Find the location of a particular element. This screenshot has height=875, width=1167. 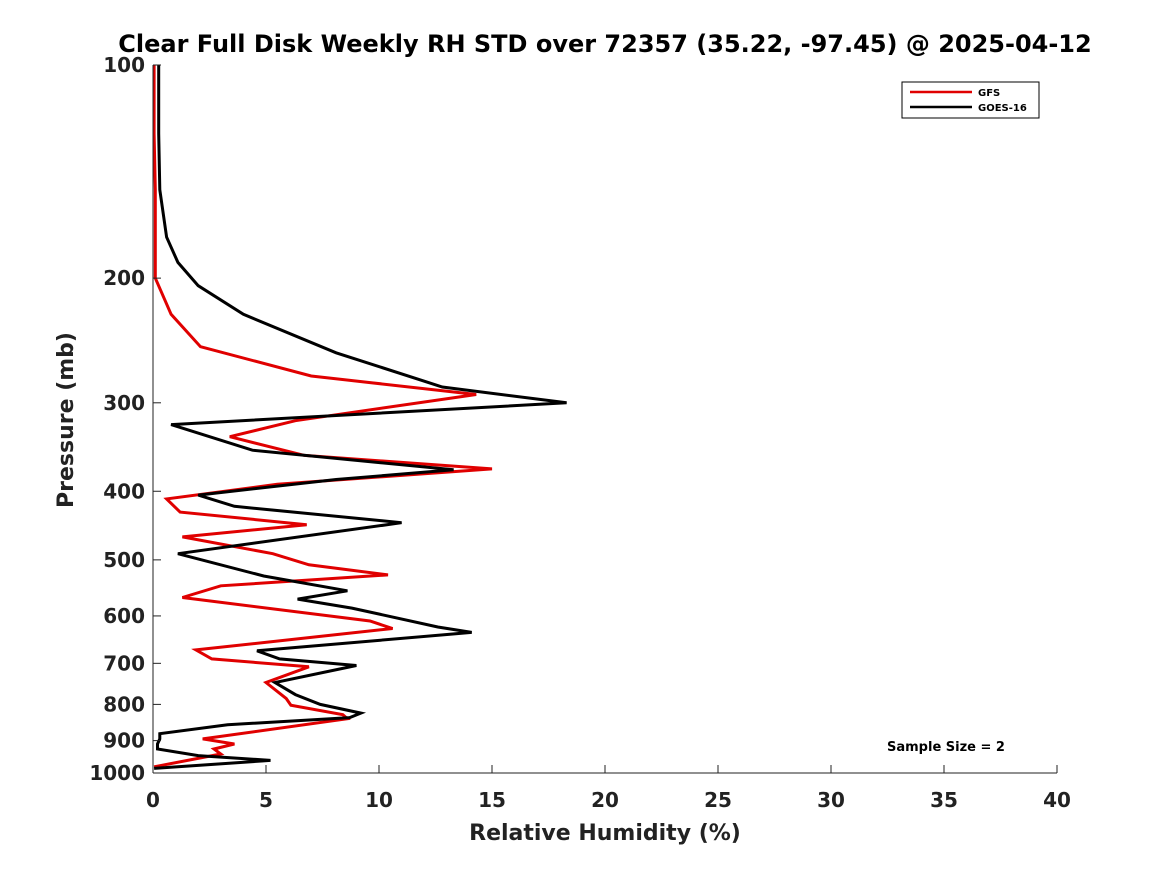

y-tick-label: 400 is located at coordinates (124, 491).